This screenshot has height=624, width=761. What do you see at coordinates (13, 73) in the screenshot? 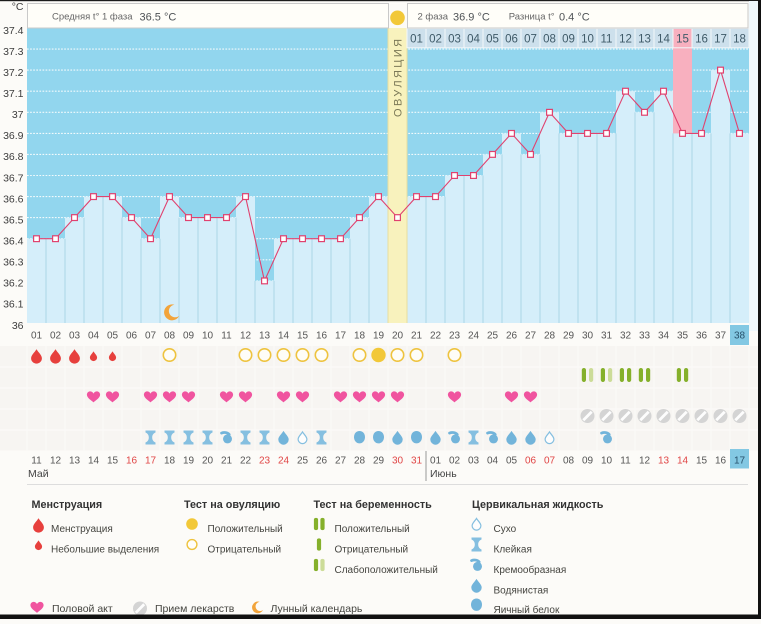
I see `svg-text: 37.2` at bounding box center [13, 73].